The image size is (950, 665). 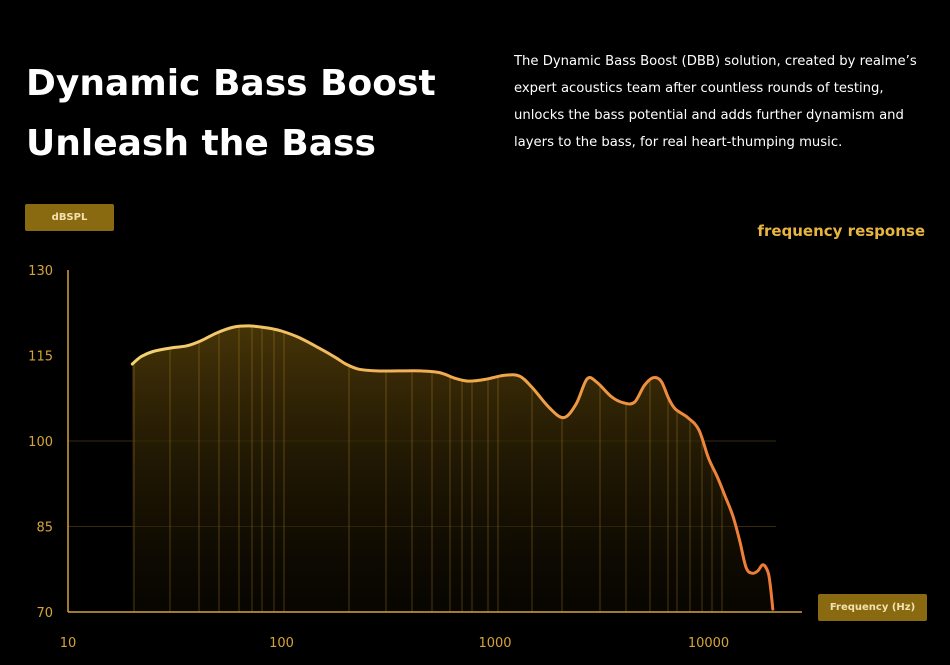 I want to click on y-tick-labels: 70 85 100 115 130, so click(x=40, y=442).